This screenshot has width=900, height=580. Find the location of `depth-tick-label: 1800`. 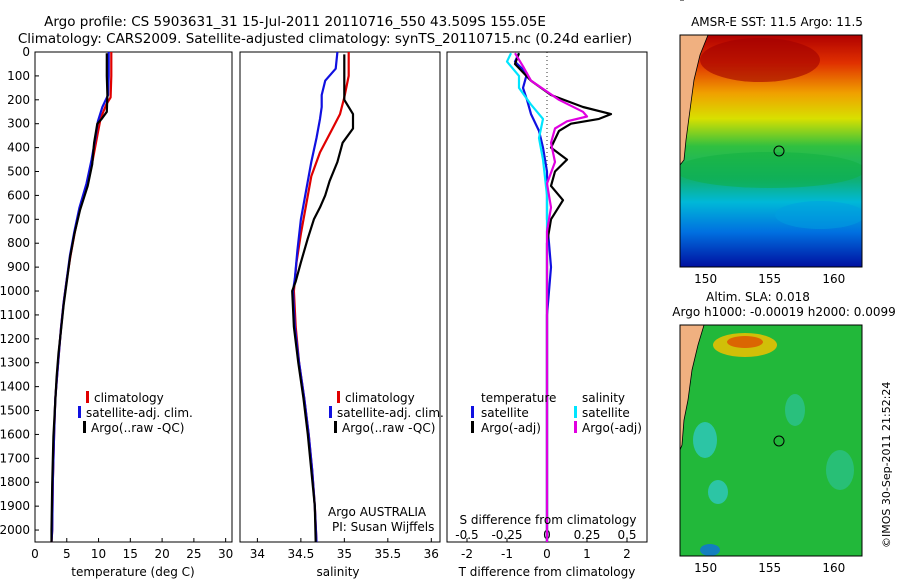

depth-tick-label: 1800 is located at coordinates (15, 482).